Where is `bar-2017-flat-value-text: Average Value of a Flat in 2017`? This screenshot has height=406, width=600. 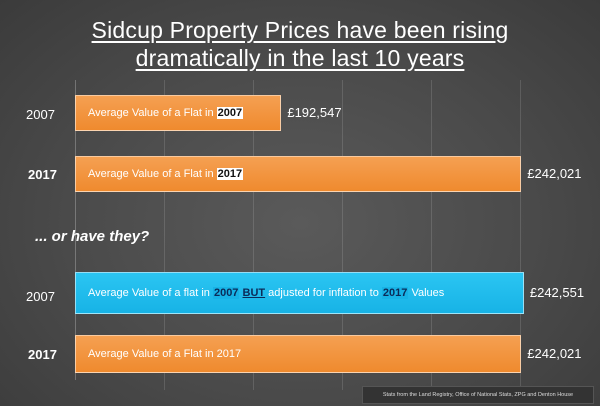 bar-2017-flat-value-text: Average Value of a Flat in 2017 is located at coordinates (166, 174).